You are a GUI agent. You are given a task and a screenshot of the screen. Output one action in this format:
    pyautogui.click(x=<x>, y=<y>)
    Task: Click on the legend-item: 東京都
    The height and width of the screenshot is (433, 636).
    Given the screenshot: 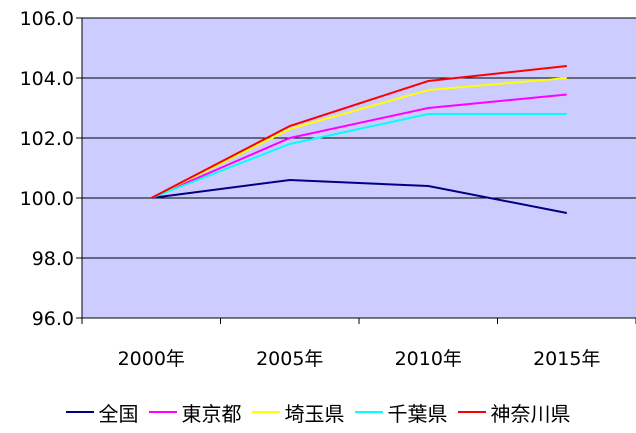 What is the action you would take?
    pyautogui.click(x=195, y=412)
    